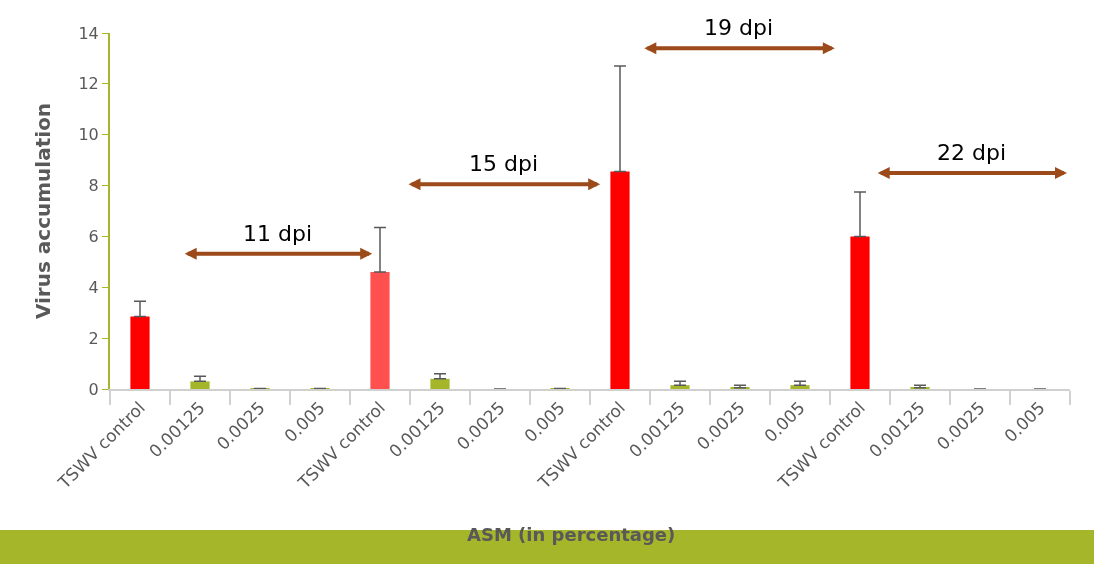 This screenshot has width=1094, height=564. What do you see at coordinates (88, 135) in the screenshot?
I see `y-tick-label: 10` at bounding box center [88, 135].